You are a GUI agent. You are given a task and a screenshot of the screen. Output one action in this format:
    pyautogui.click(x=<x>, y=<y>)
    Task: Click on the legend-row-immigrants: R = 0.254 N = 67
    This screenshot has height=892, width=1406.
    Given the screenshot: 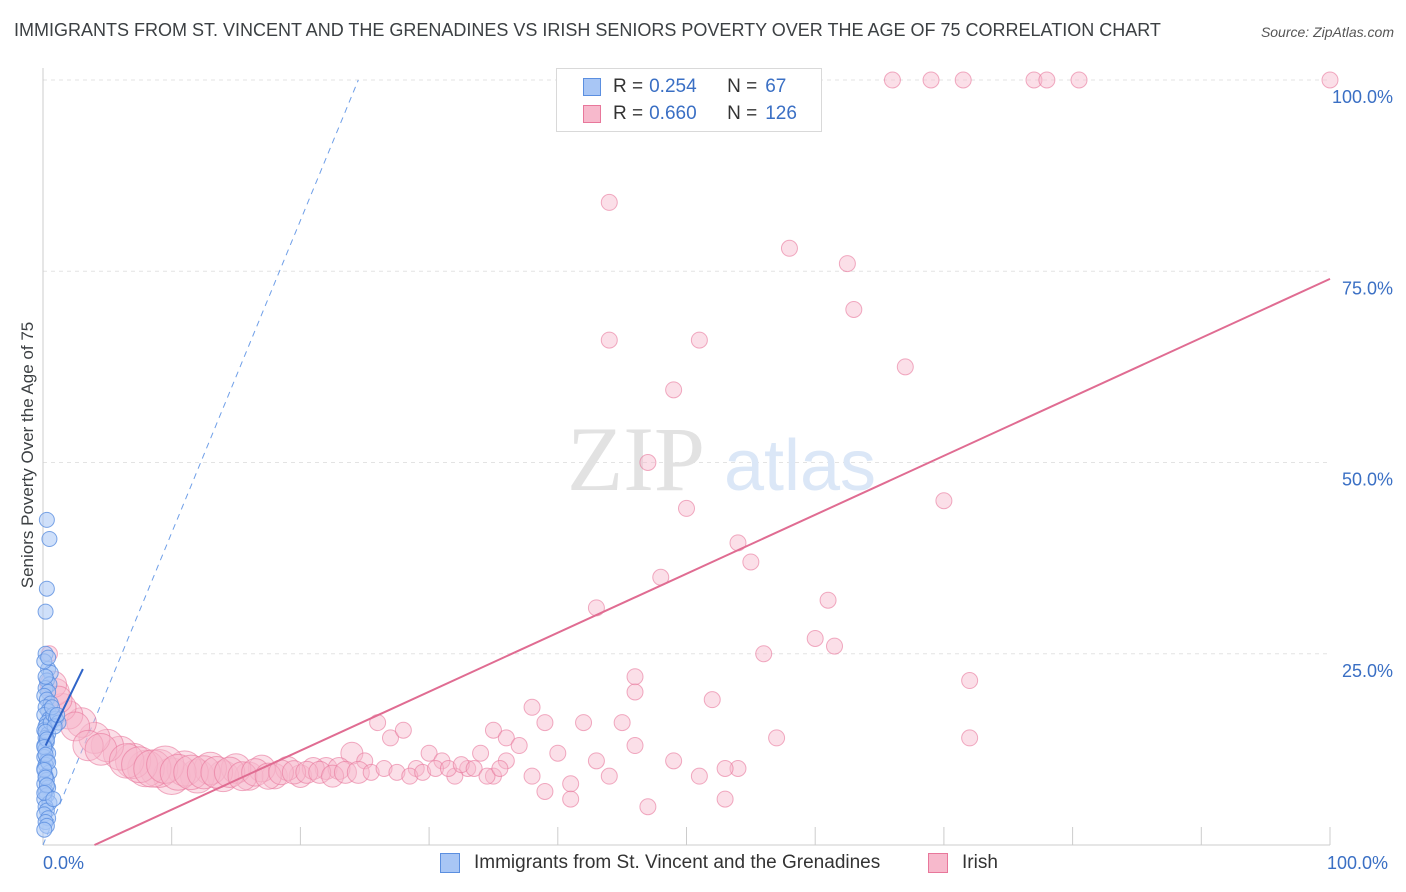 What is the action you would take?
    pyautogui.click(x=684, y=87)
    